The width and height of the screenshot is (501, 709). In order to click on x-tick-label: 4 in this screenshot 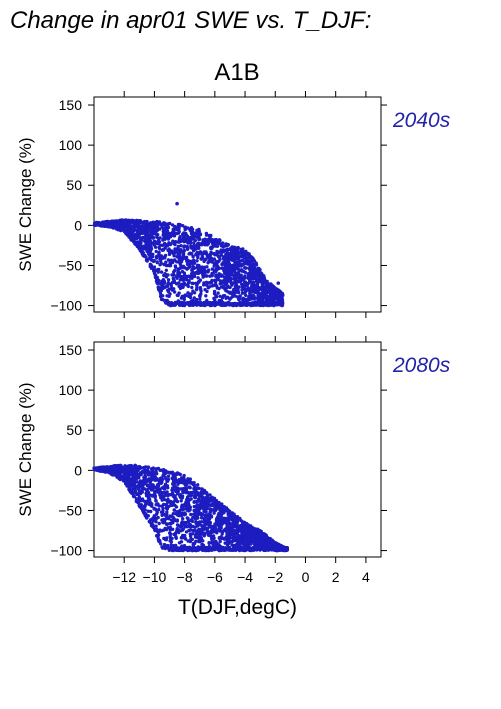, I will do `click(366, 577)`.